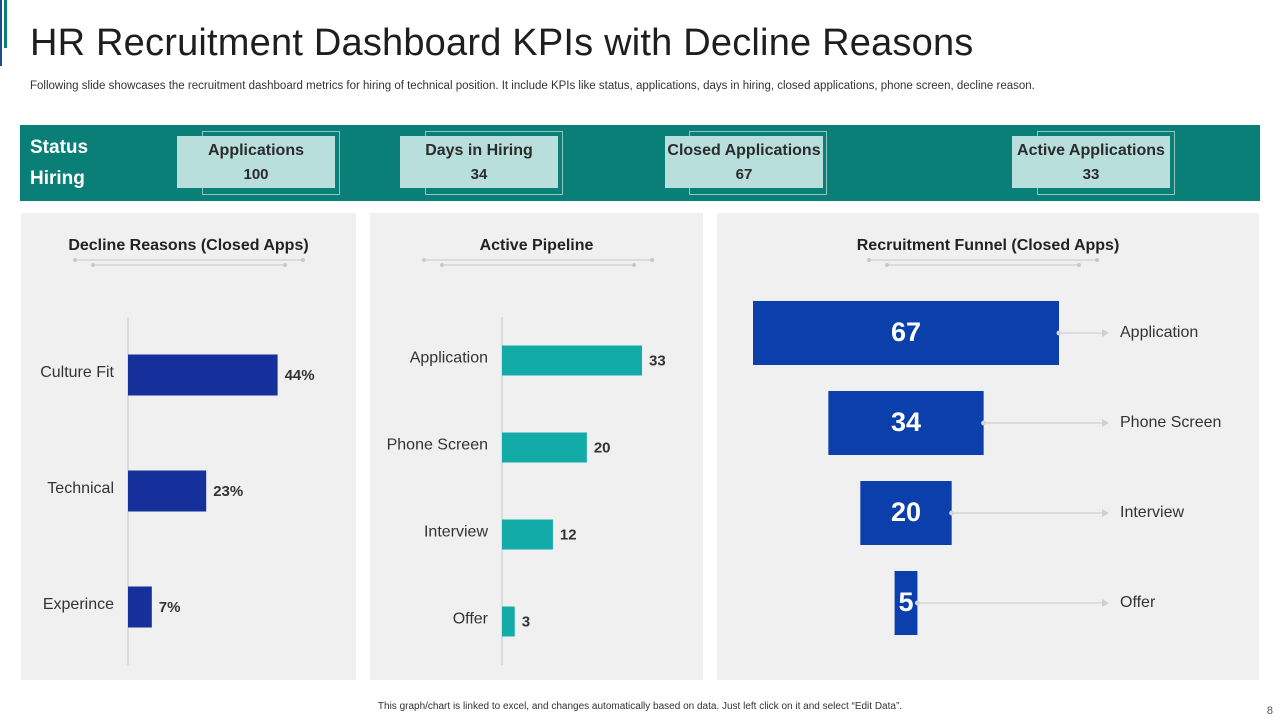 Image resolution: width=1280 pixels, height=720 pixels. I want to click on kpi-card-applications: Applications 100, so click(256, 162).